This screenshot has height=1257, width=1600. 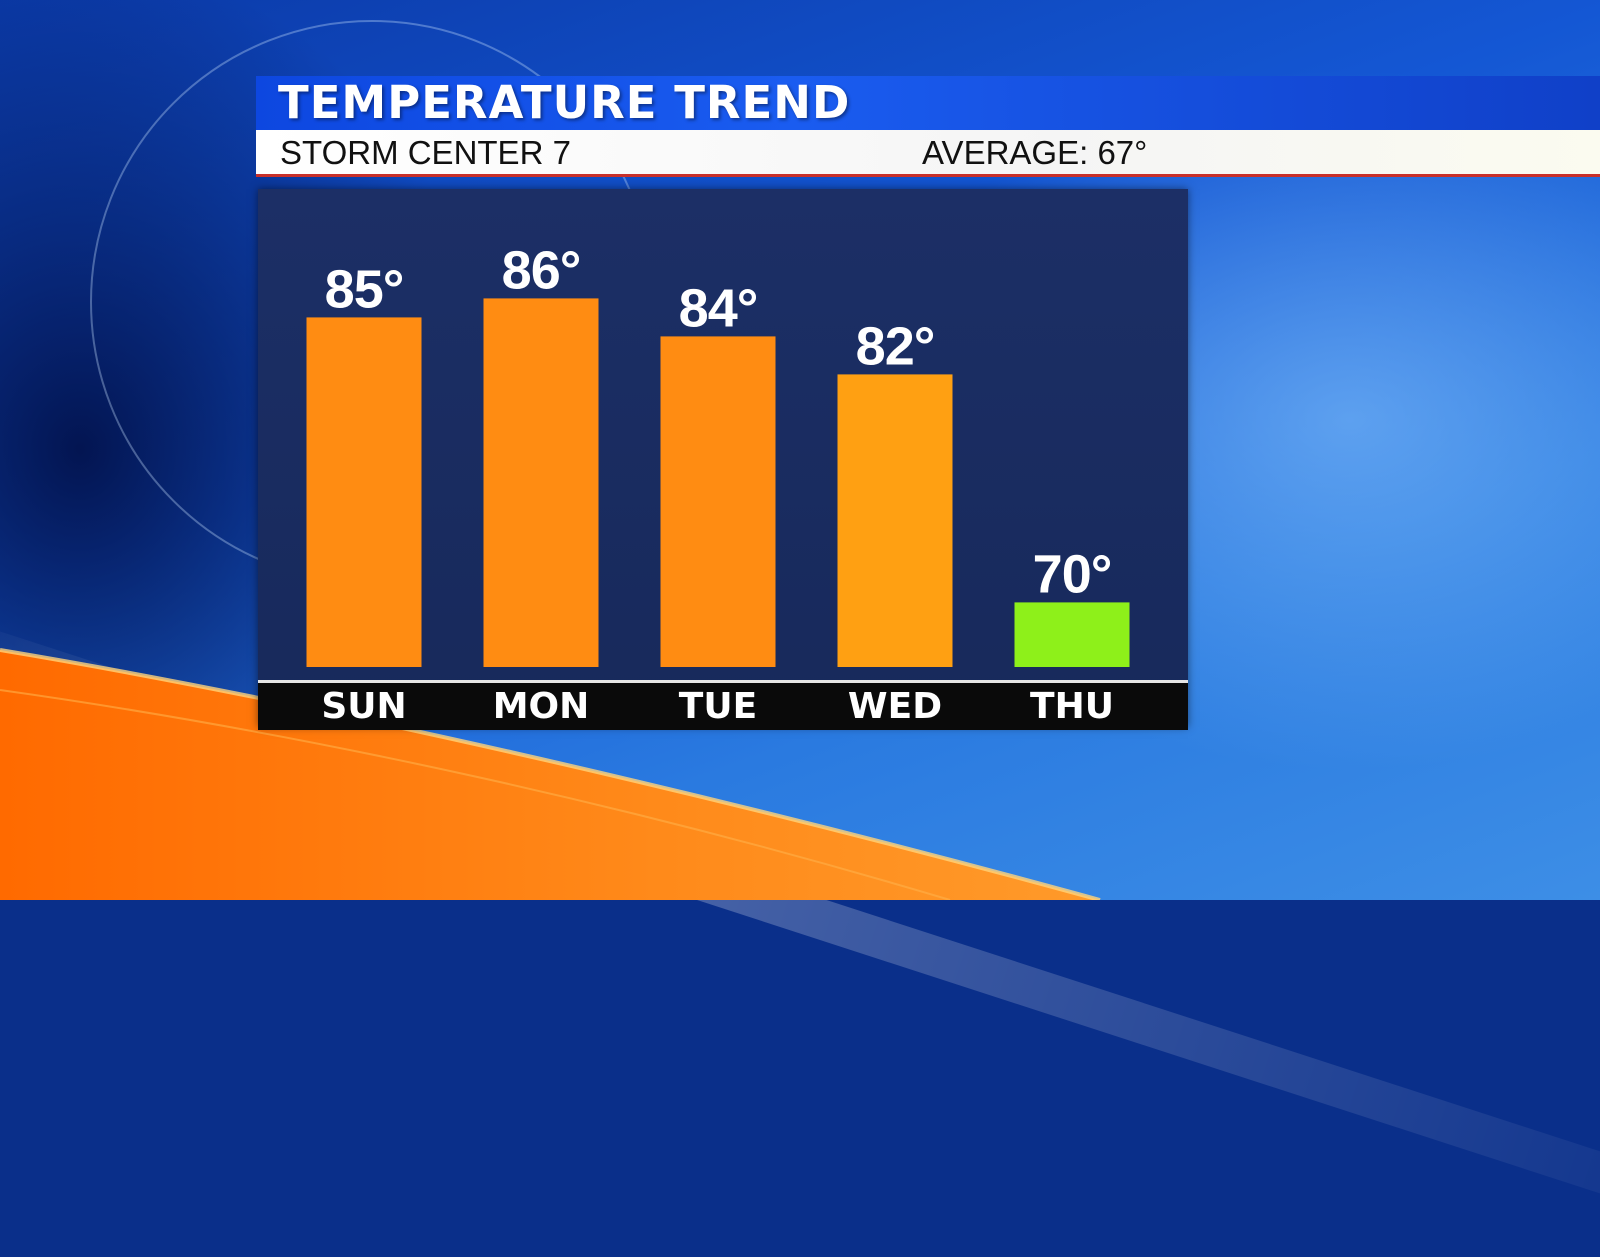 I want to click on bar-sun, so click(x=364, y=492).